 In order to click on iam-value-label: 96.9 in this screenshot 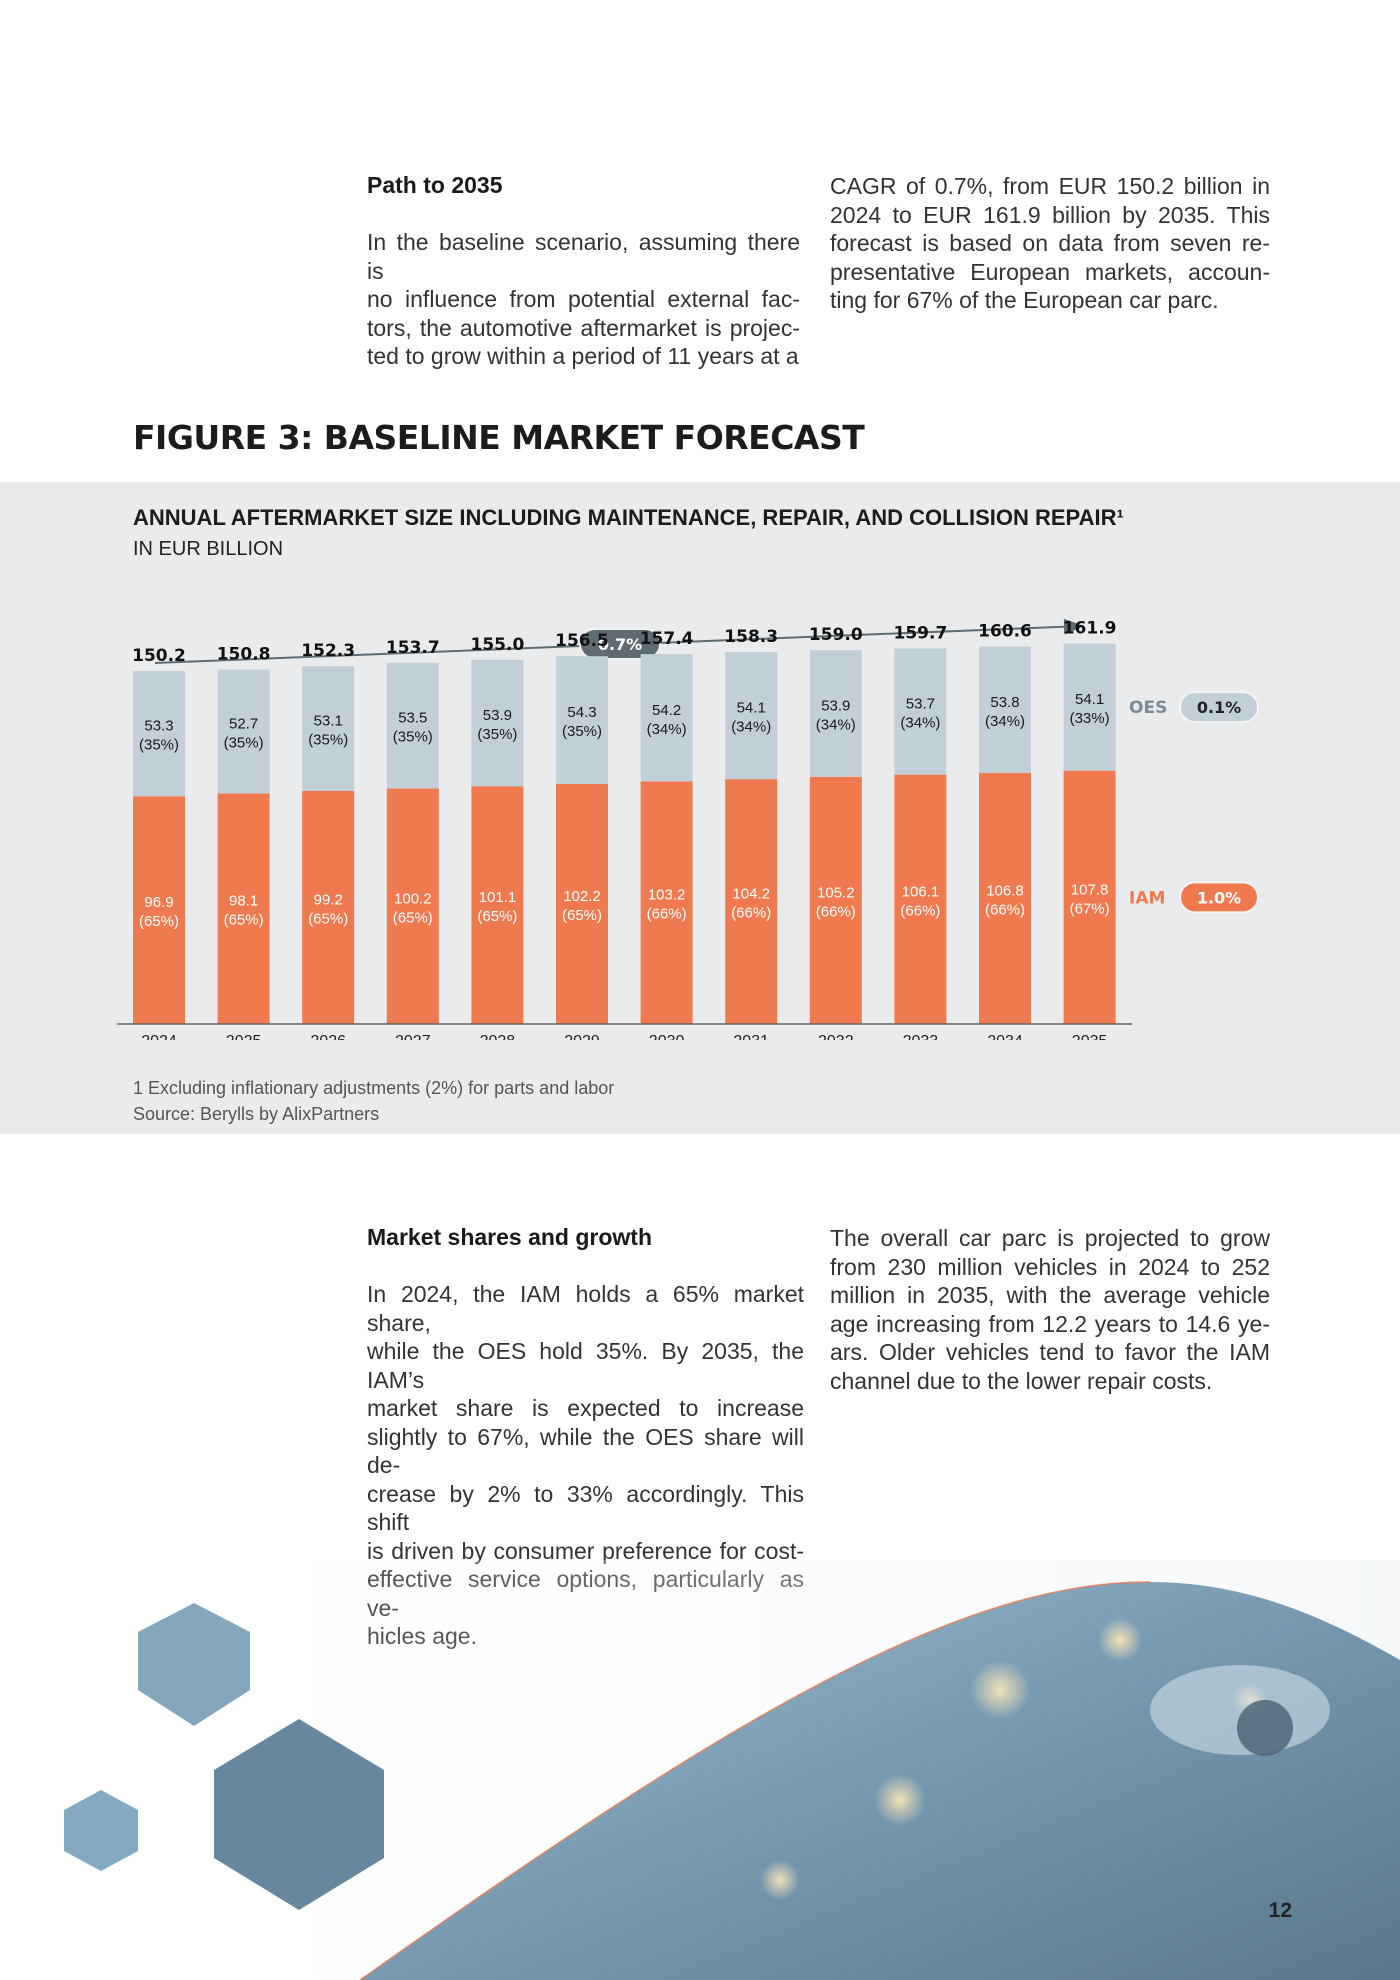, I will do `click(158, 902)`.